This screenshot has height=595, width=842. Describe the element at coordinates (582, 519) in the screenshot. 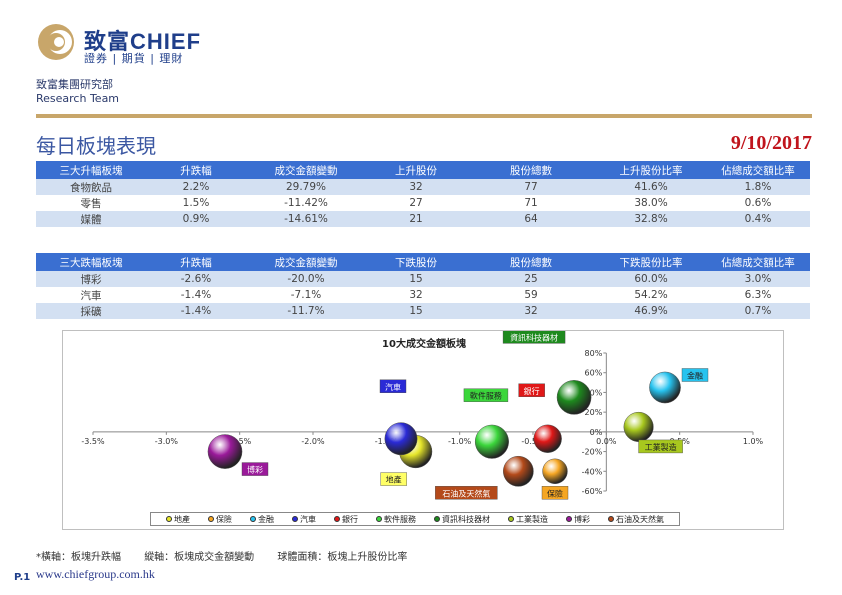

I see `legend-label: 博彩` at that location.